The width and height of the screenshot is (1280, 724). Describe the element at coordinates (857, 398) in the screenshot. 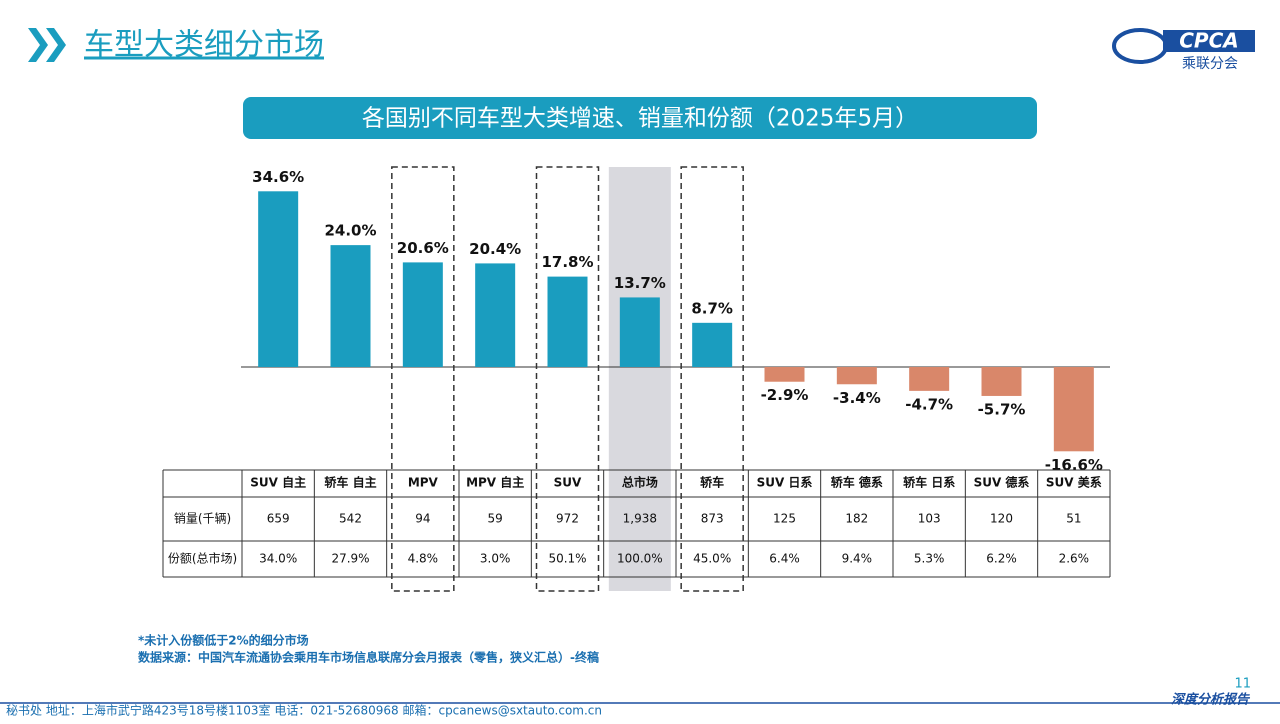

I see `value-label: -3.4%` at that location.